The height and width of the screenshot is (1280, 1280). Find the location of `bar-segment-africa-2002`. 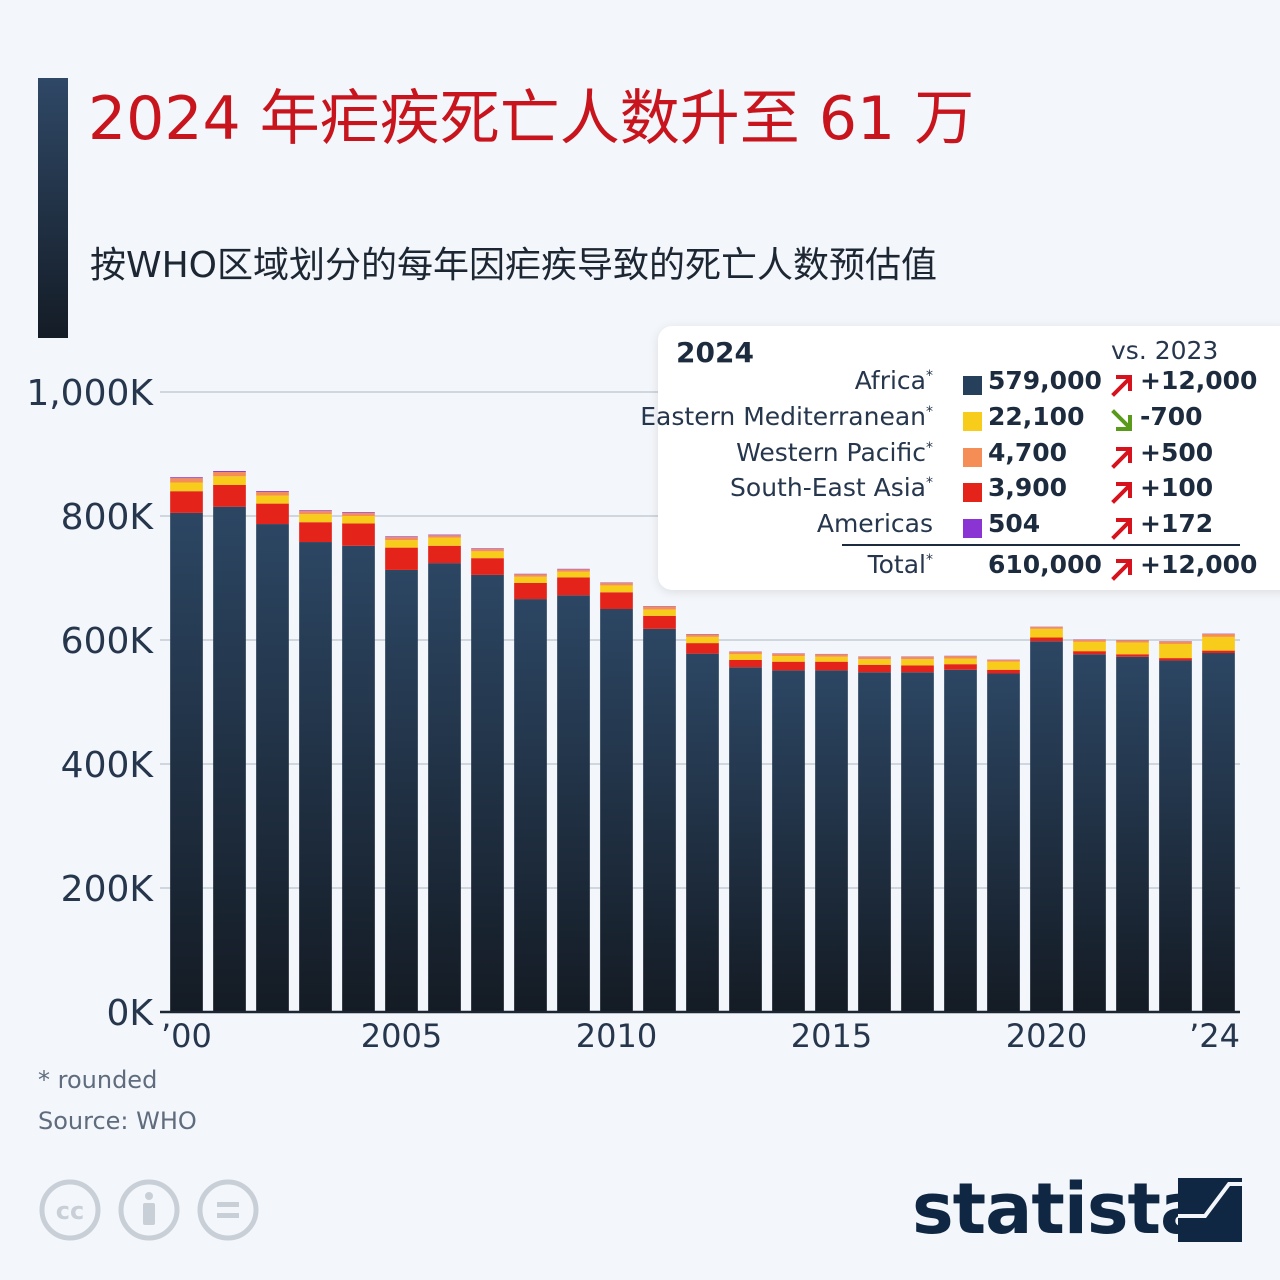

bar-segment-africa-2002 is located at coordinates (272, 768).